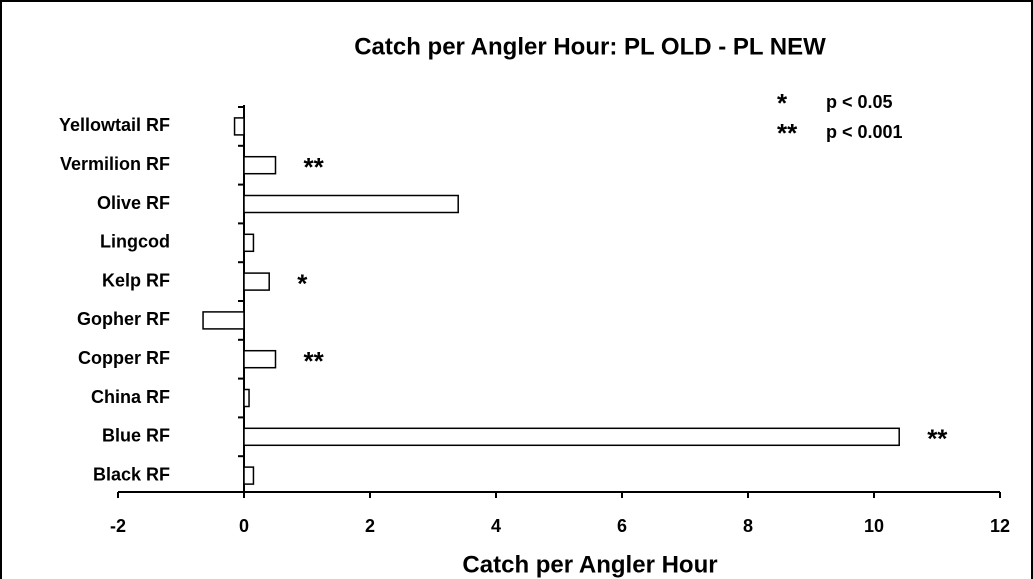  What do you see at coordinates (133, 203) in the screenshot?
I see `y-tick-label: Olive RF` at bounding box center [133, 203].